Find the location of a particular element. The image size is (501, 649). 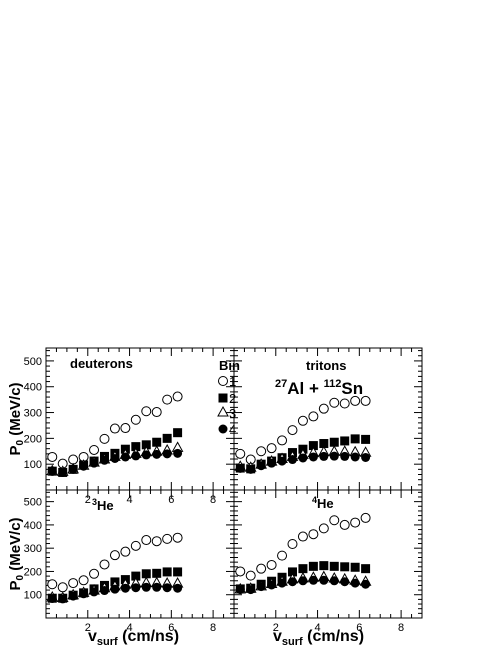

x-tick-label-top-left: 4 is located at coordinates (129, 500).